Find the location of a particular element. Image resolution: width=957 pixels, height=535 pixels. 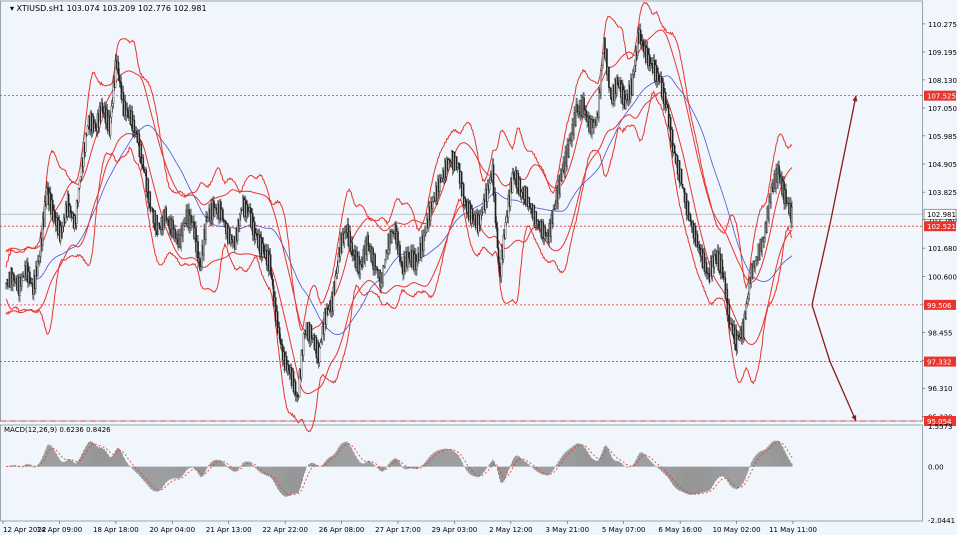

macd-signal-line is located at coordinates (399, 468).